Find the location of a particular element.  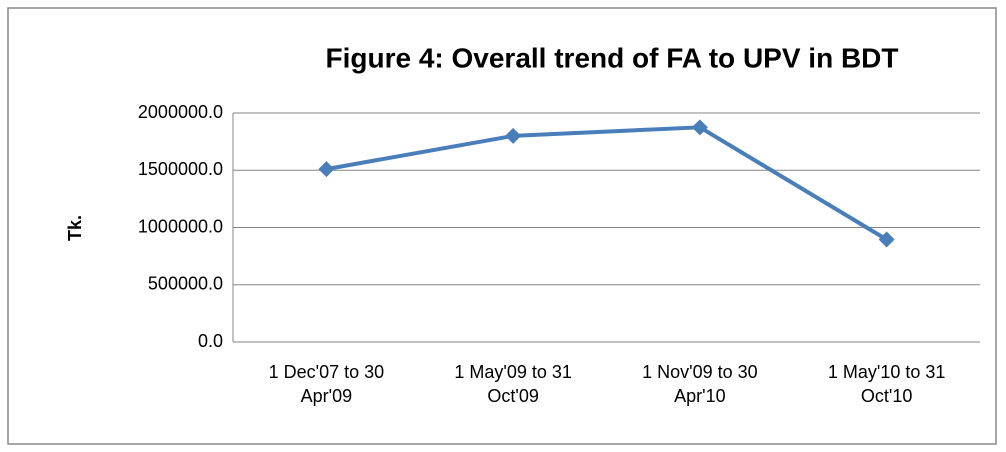

x-tick-label: 1 Nov'09 to 30 Apr'10 is located at coordinates (700, 384).